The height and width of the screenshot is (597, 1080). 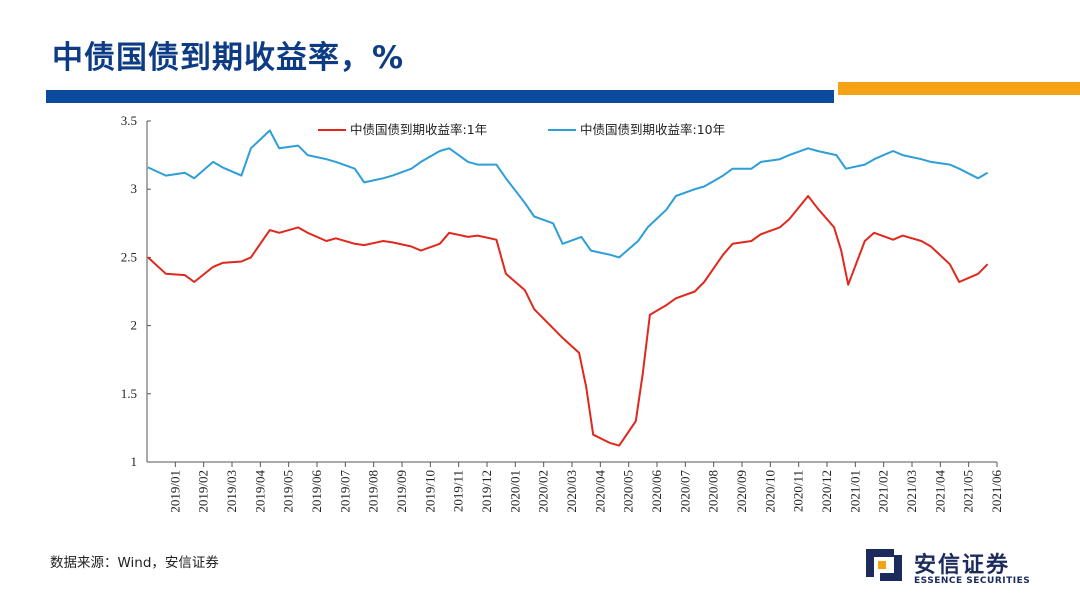 What do you see at coordinates (129, 256) in the screenshot?
I see `y-tick-label: 2.5` at bounding box center [129, 256].